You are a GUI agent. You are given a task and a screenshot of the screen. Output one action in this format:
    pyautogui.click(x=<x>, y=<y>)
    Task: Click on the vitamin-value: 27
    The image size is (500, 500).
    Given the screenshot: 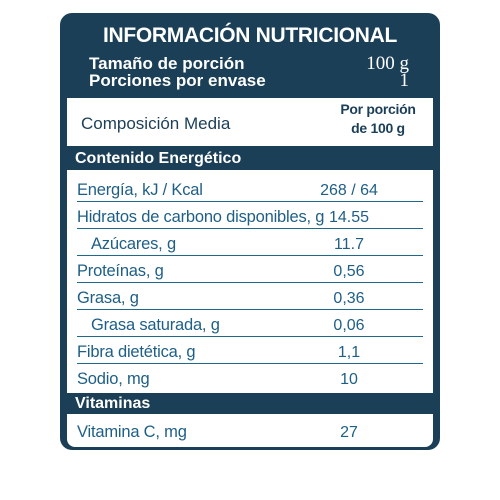 What is the action you would take?
    pyautogui.click(x=349, y=432)
    